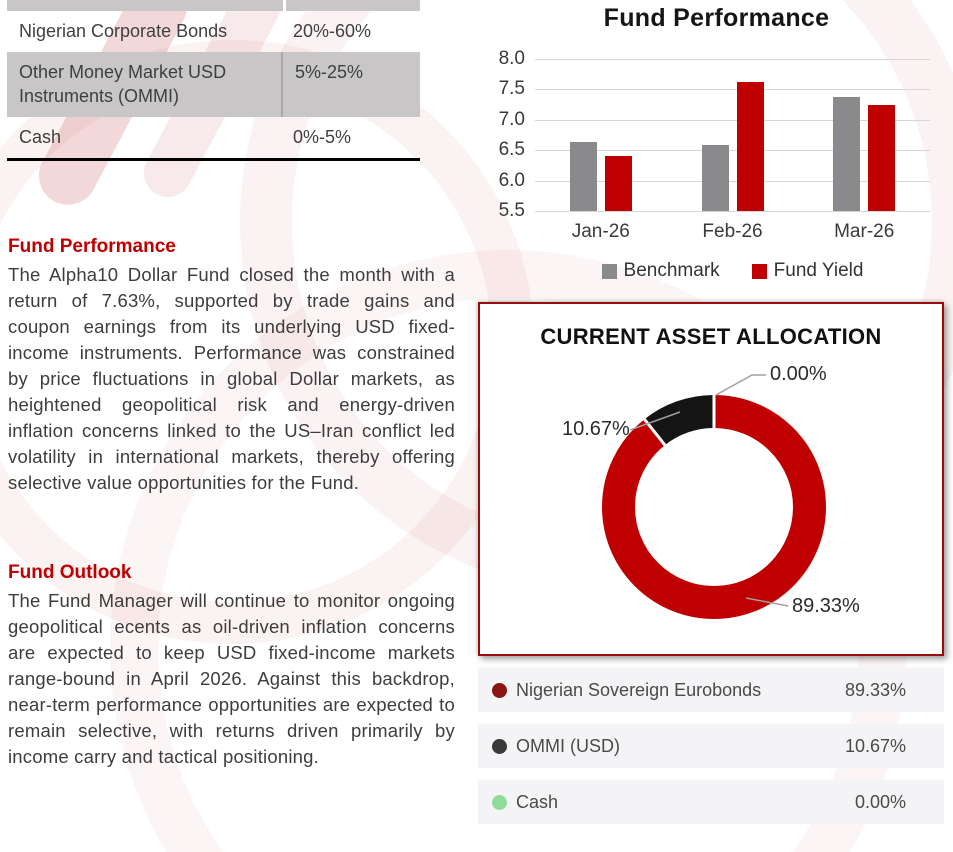 The width and height of the screenshot is (953, 852). What do you see at coordinates (798, 374) in the screenshot?
I see `donut-label-cash: 0.00%` at bounding box center [798, 374].